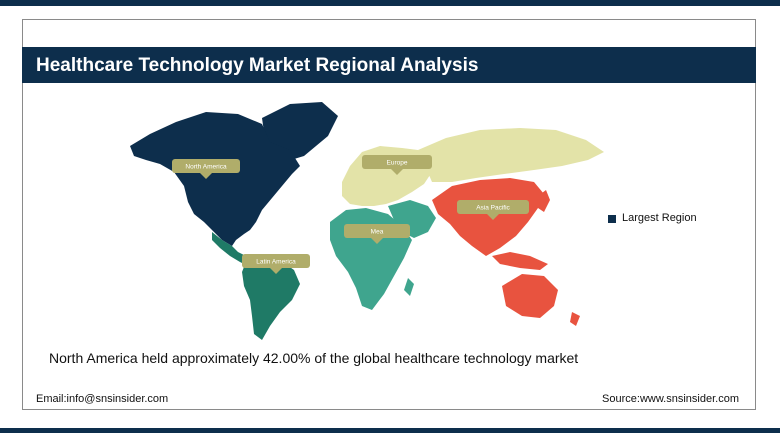  Describe the element at coordinates (612, 219) in the screenshot. I see `legend-swatch` at that location.